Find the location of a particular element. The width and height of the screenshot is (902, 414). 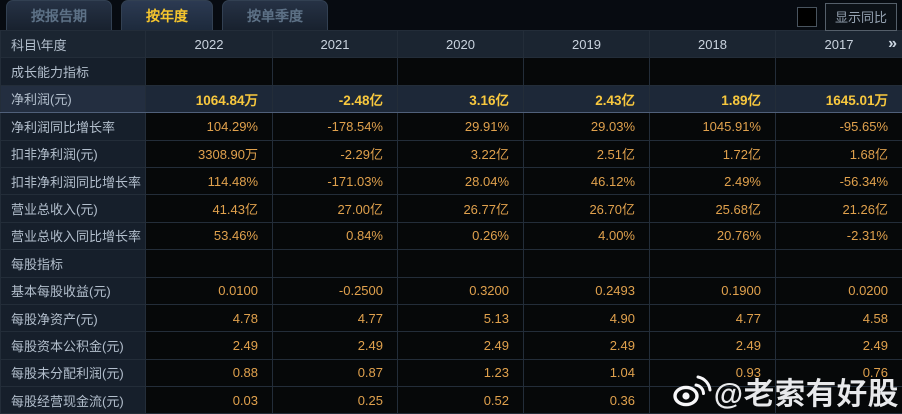

table-row-net-assets-per-share: 每股净资产(元) 4.78 4.77 5.13 4.90 4.77 4.58 is located at coordinates (451, 318).